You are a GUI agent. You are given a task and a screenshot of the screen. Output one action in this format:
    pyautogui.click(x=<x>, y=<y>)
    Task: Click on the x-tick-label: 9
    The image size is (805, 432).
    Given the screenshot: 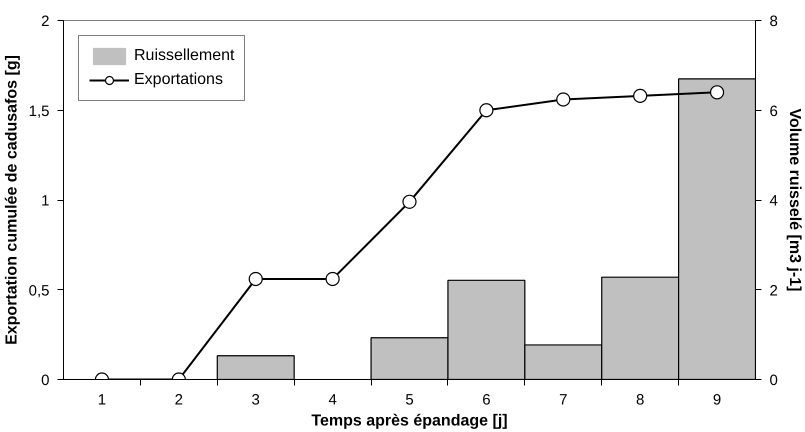 What is the action you would take?
    pyautogui.click(x=717, y=400)
    